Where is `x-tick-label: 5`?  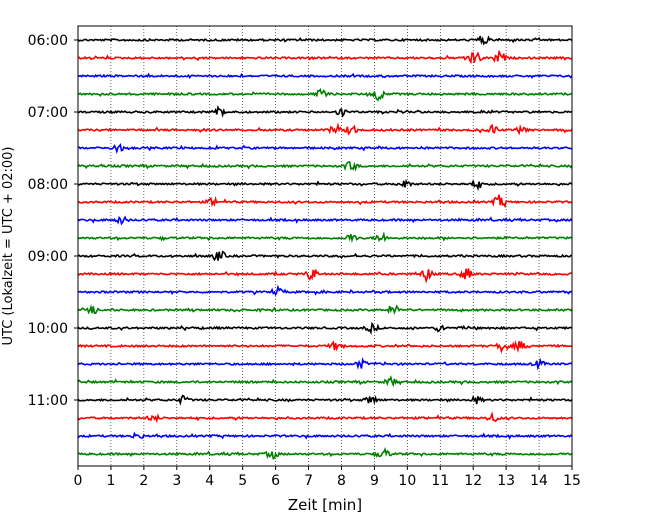 x-tick-label: 5 is located at coordinates (242, 481).